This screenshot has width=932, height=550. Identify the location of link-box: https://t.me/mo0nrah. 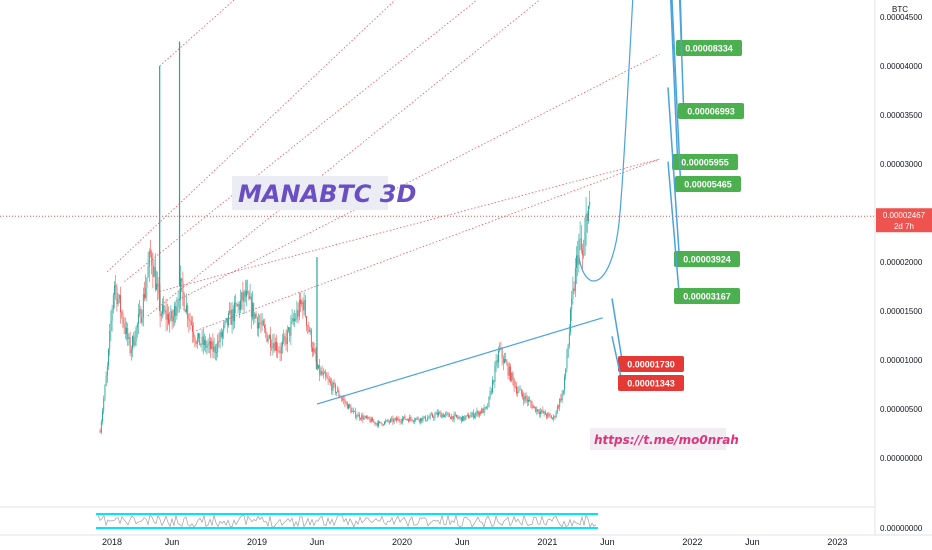
(664, 439).